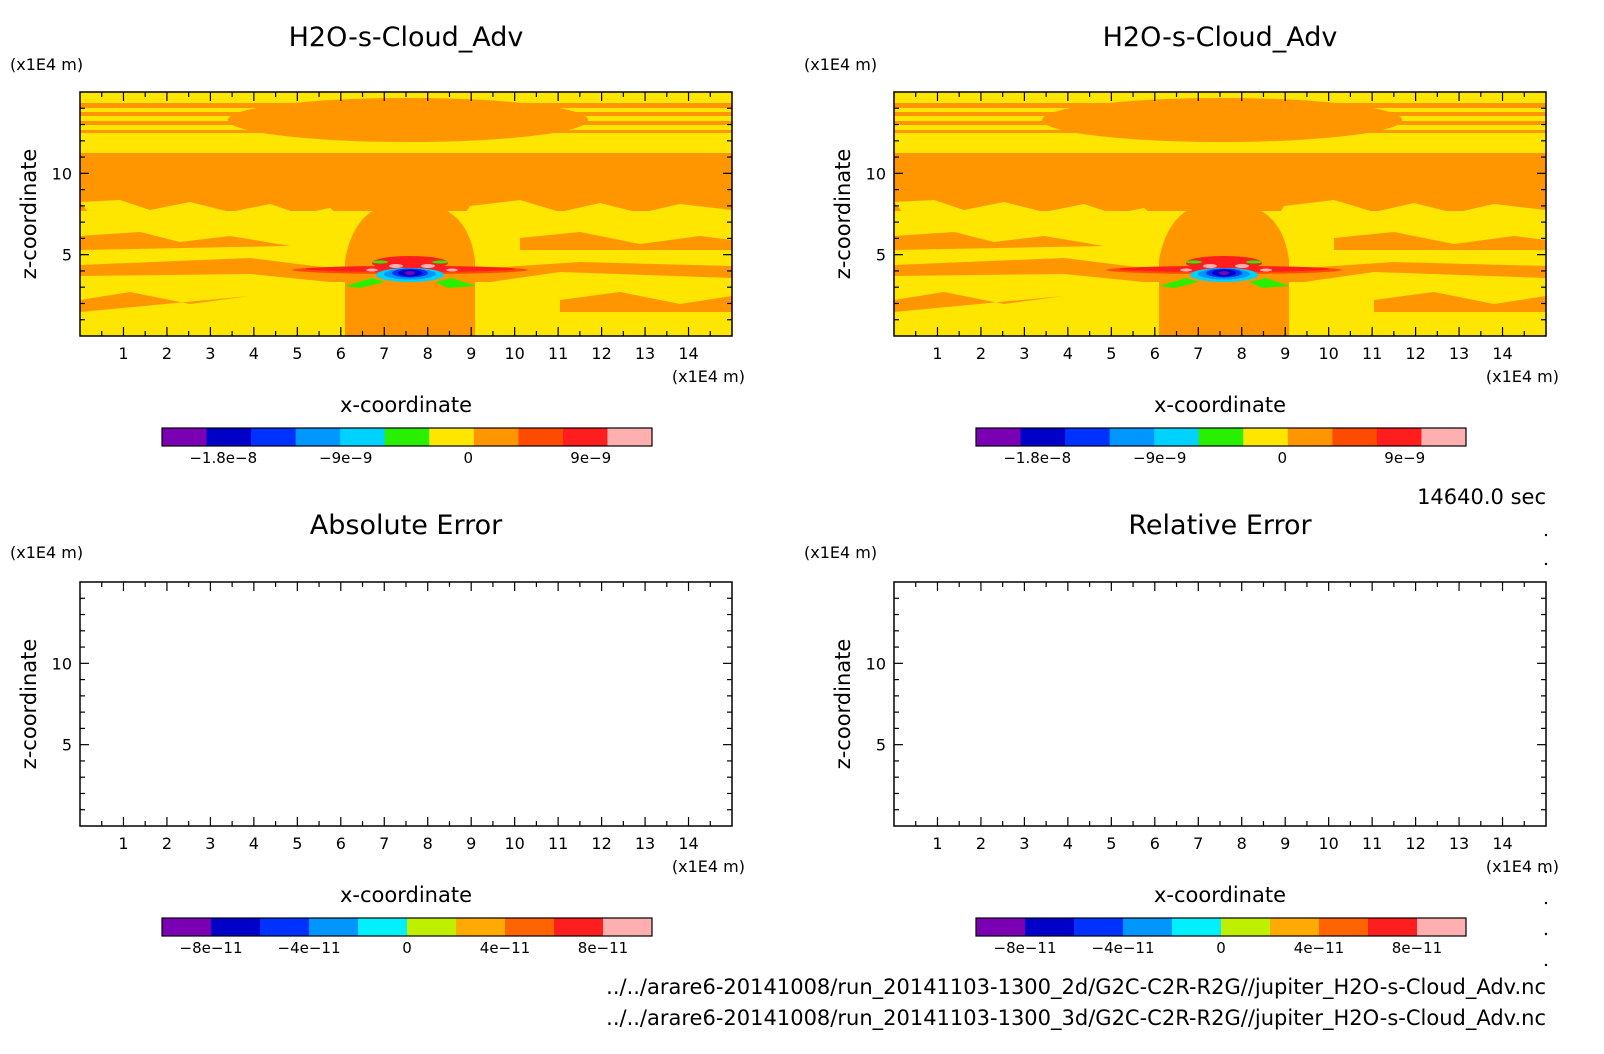 The image size is (1604, 1054). Describe the element at coordinates (558, 353) in the screenshot. I see `x-tick-label: 11` at that location.